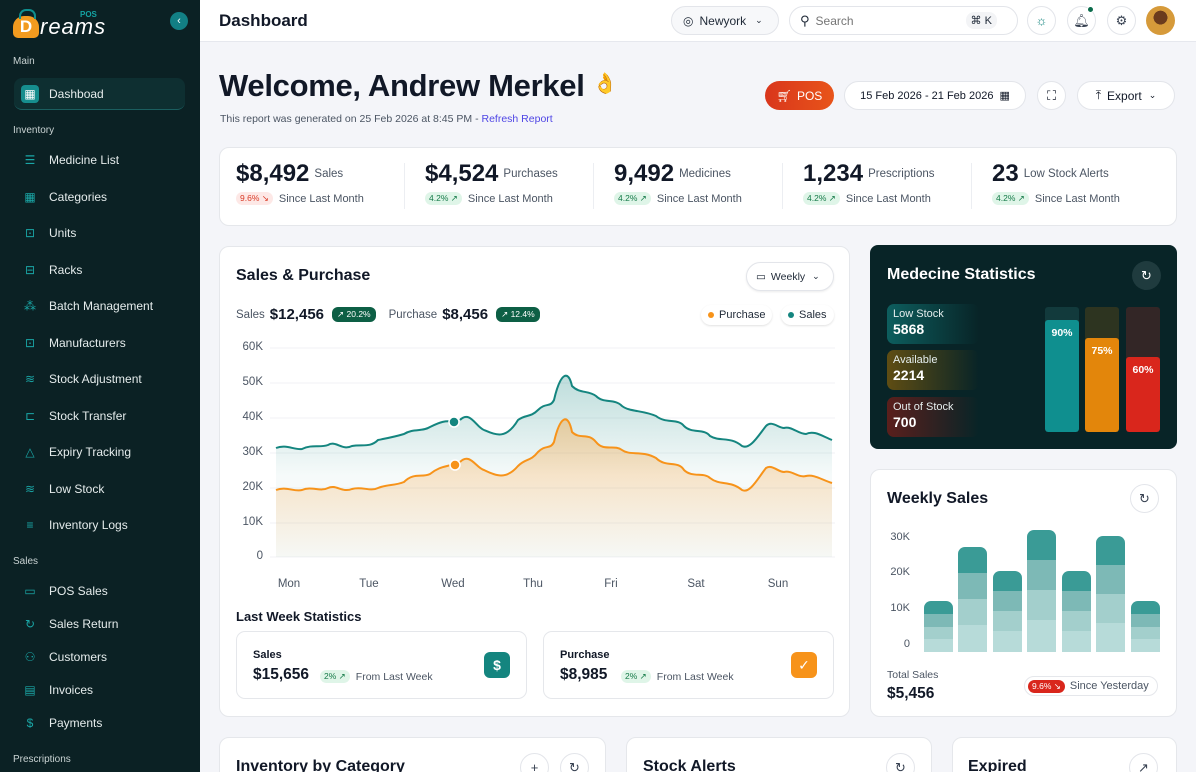 Image resolution: width=1196 pixels, height=772 pixels. What do you see at coordinates (90, 452) in the screenshot?
I see `sidebar-item-label: Expiry Tracking` at bounding box center [90, 452].